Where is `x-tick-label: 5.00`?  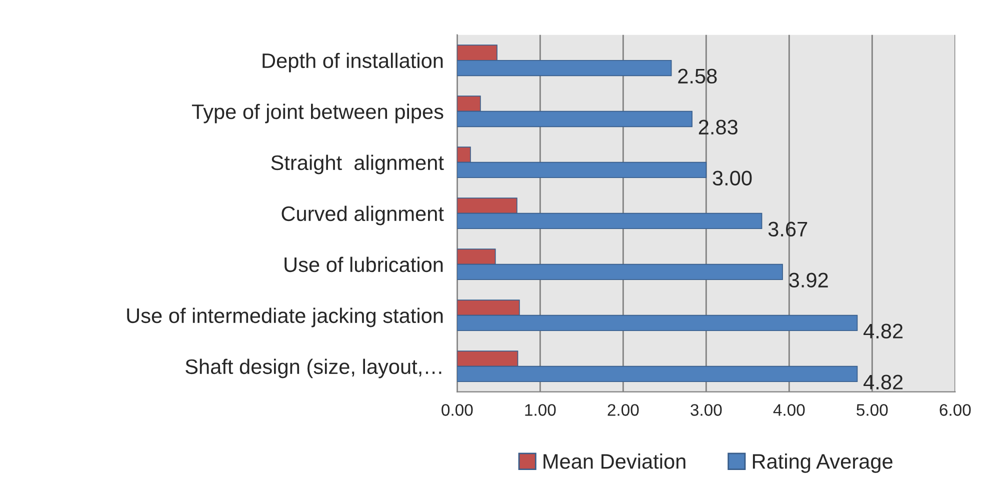 x-tick-label: 5.00 is located at coordinates (872, 410).